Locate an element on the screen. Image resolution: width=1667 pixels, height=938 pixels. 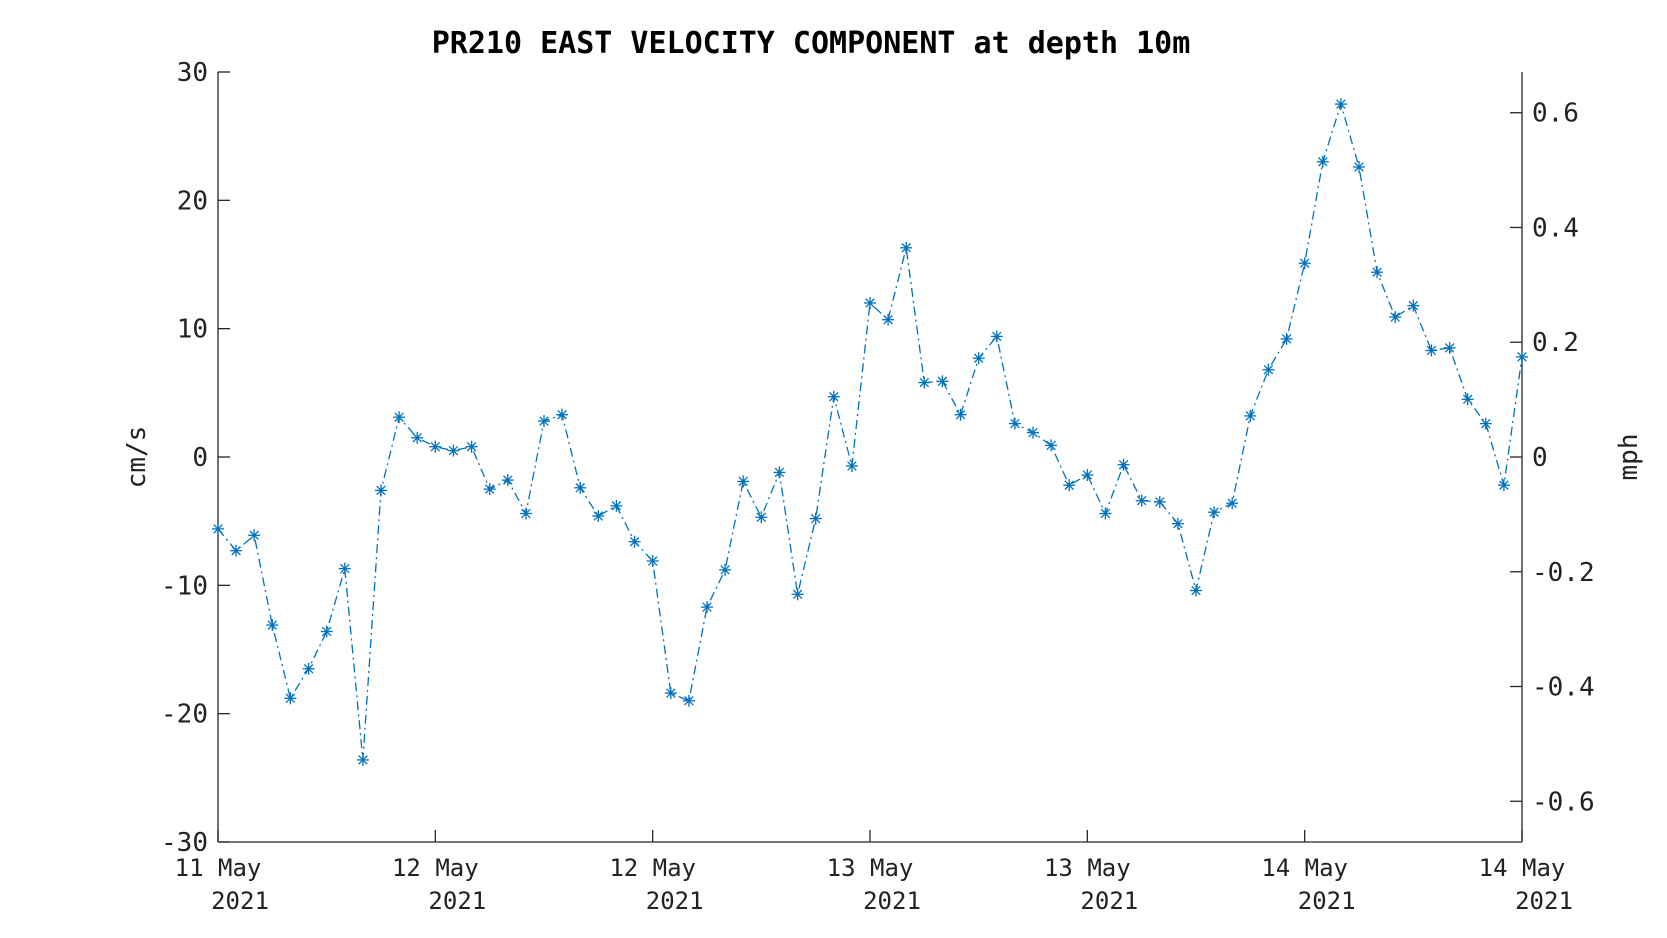
left-y-ticks: 30 20 10 0 -10 -20 -30 is located at coordinates (195, 458).